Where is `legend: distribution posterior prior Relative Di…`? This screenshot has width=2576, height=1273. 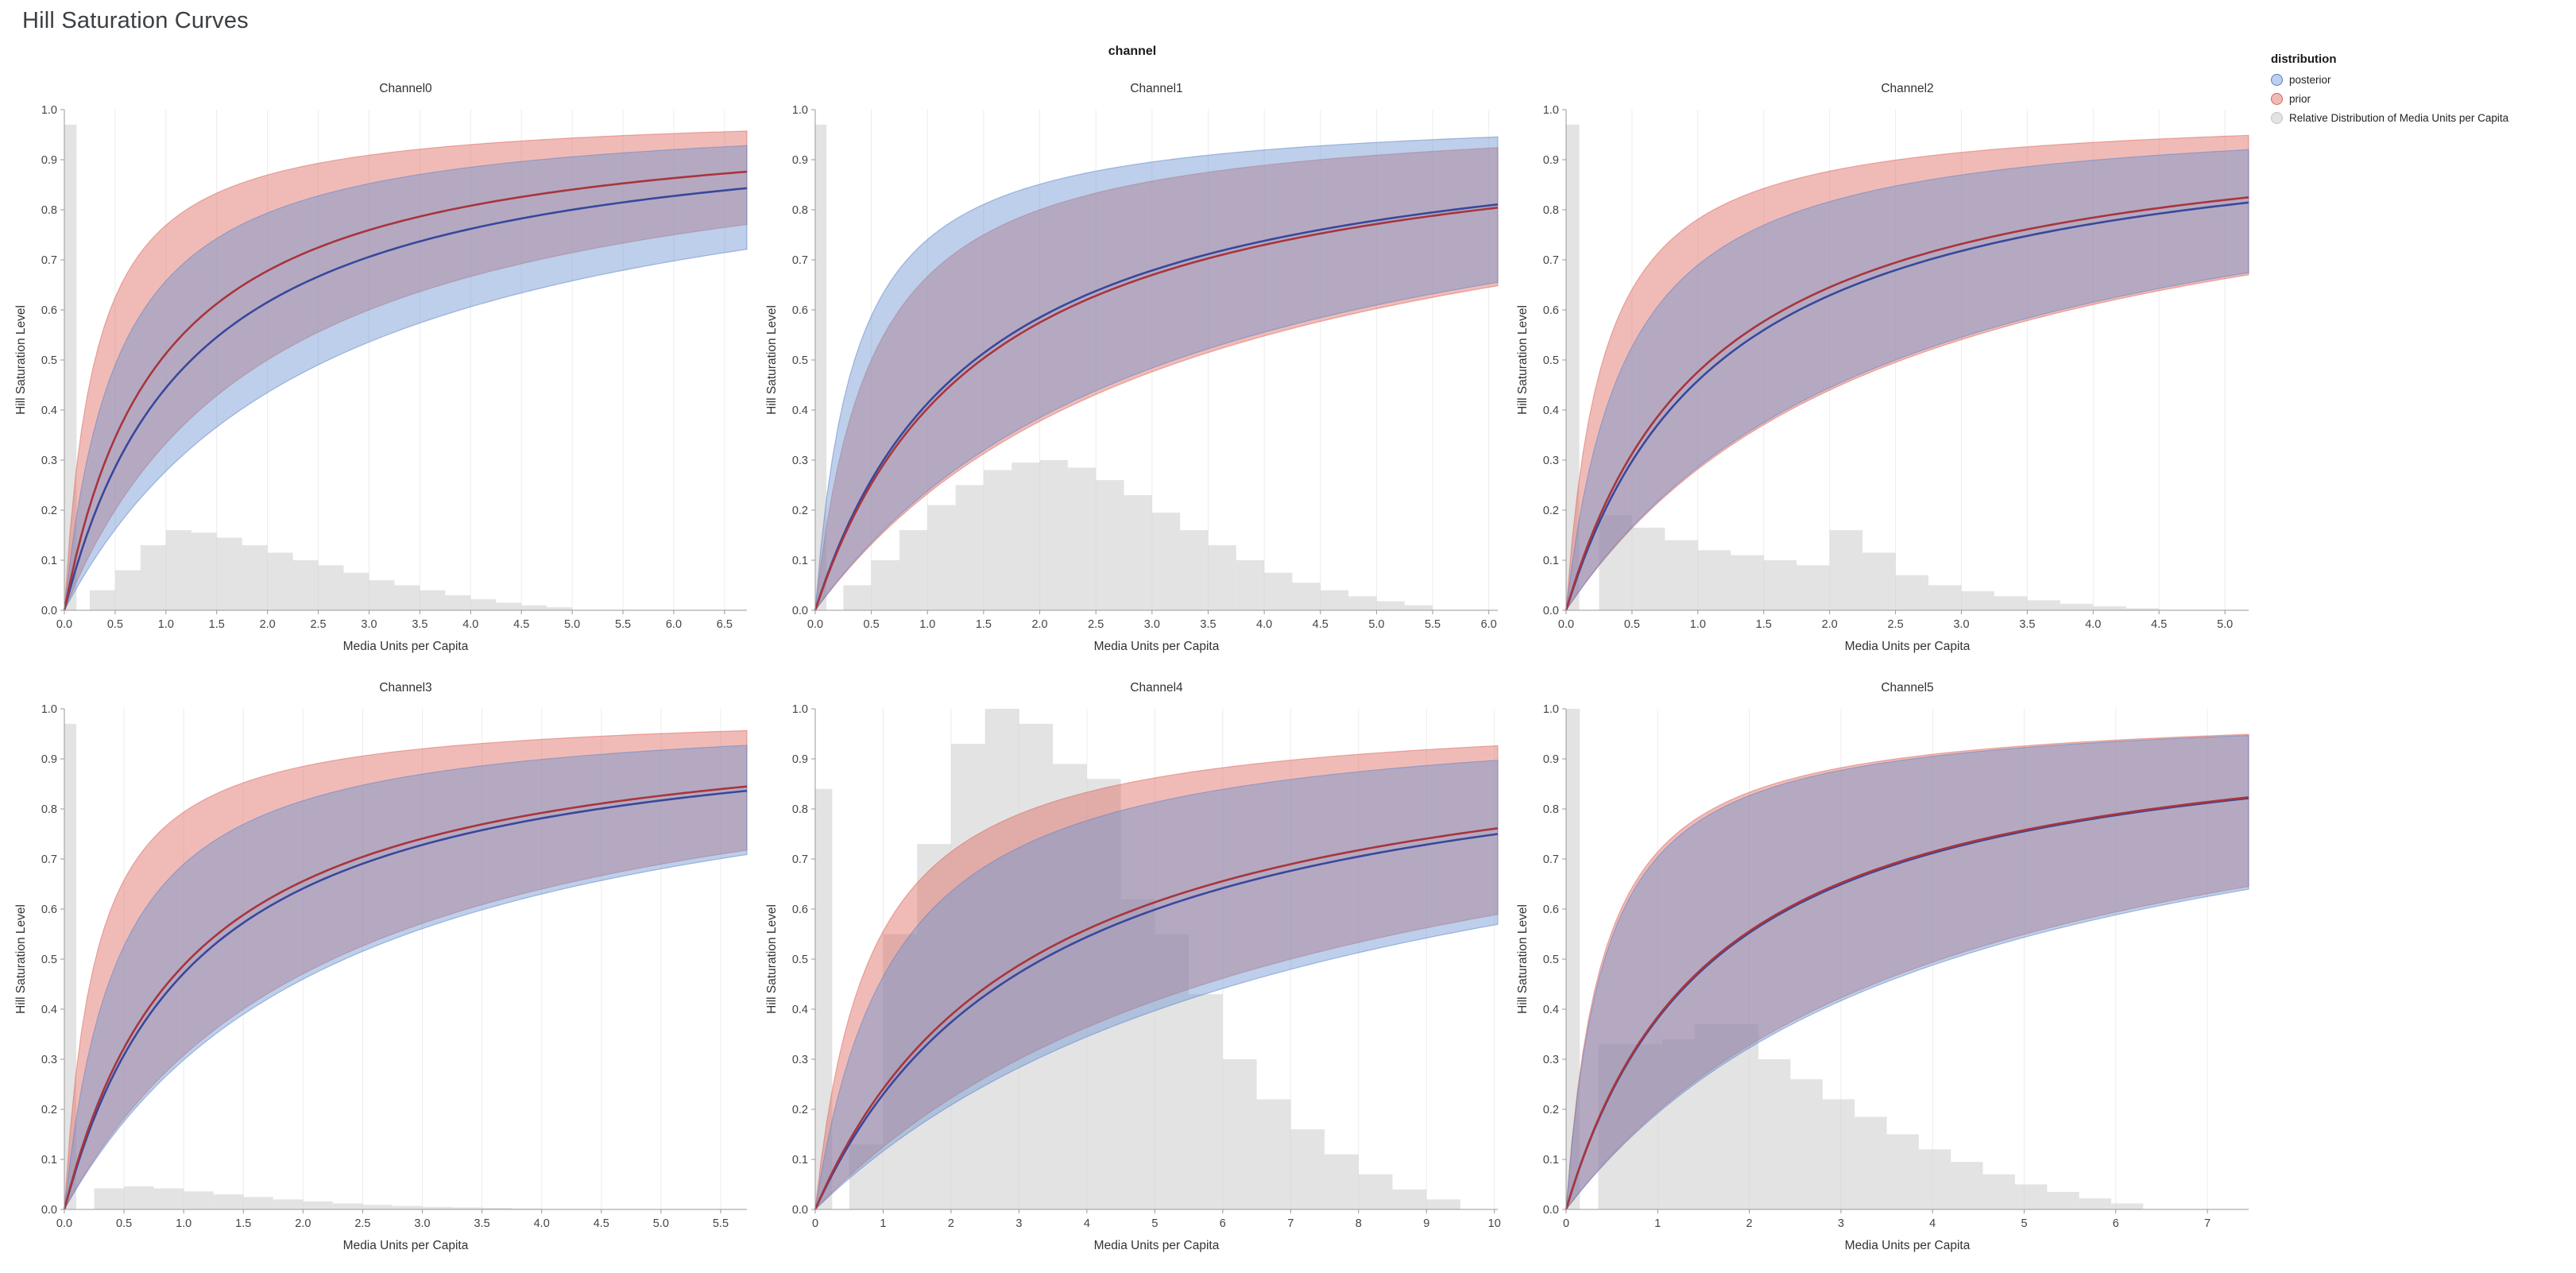
legend: distribution posterior prior Relative Di… is located at coordinates (2389, 91).